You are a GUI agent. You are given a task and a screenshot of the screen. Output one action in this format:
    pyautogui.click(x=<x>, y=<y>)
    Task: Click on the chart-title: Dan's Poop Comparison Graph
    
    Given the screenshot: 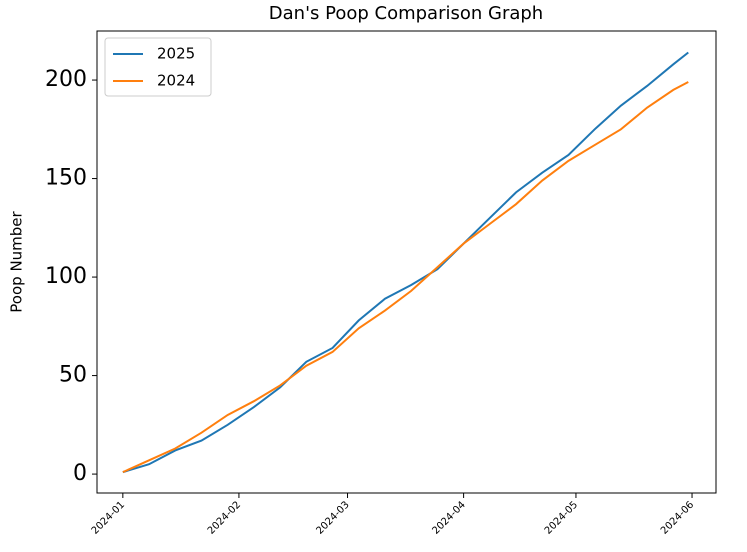 What is the action you would take?
    pyautogui.click(x=406, y=13)
    